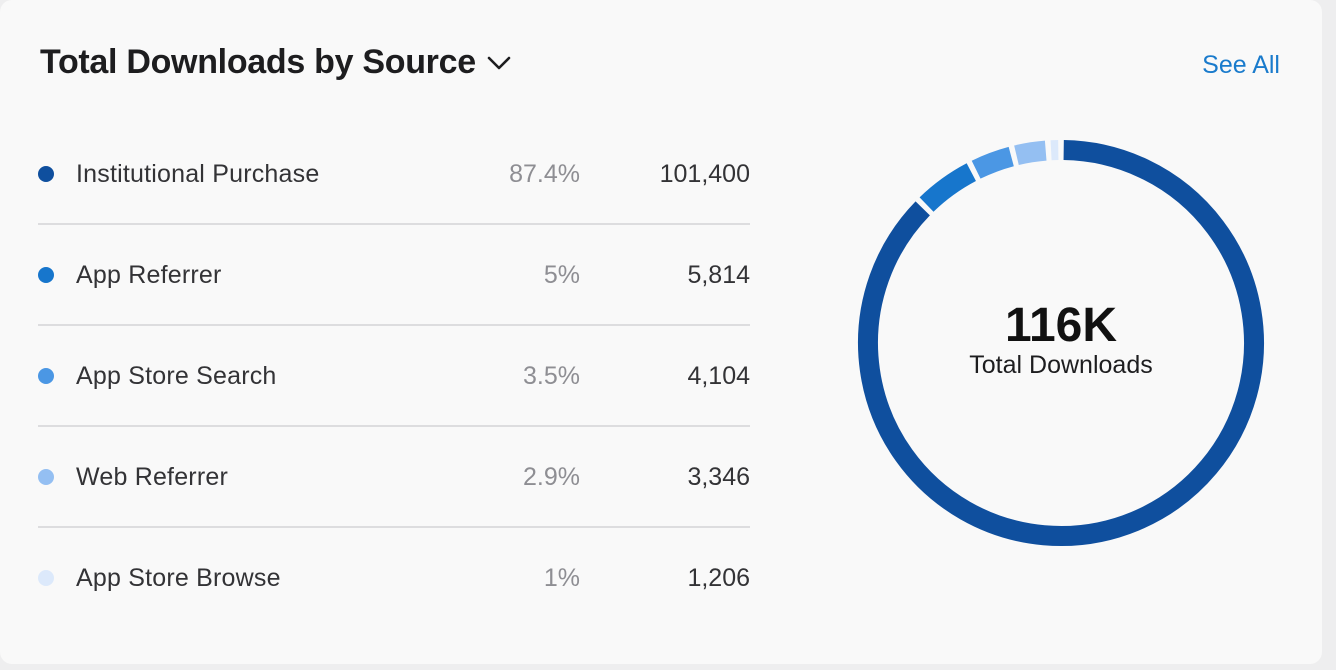 This screenshot has height=670, width=1336. What do you see at coordinates (718, 275) in the screenshot?
I see `source-value: 5,814` at bounding box center [718, 275].